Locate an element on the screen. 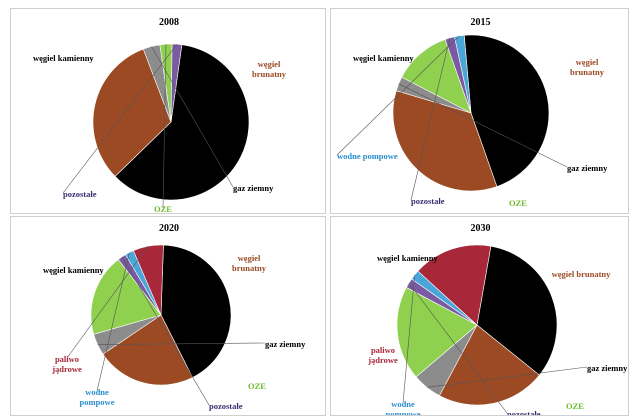 This screenshot has height=416, width=639. chart-title: 2030 is located at coordinates (481, 228).